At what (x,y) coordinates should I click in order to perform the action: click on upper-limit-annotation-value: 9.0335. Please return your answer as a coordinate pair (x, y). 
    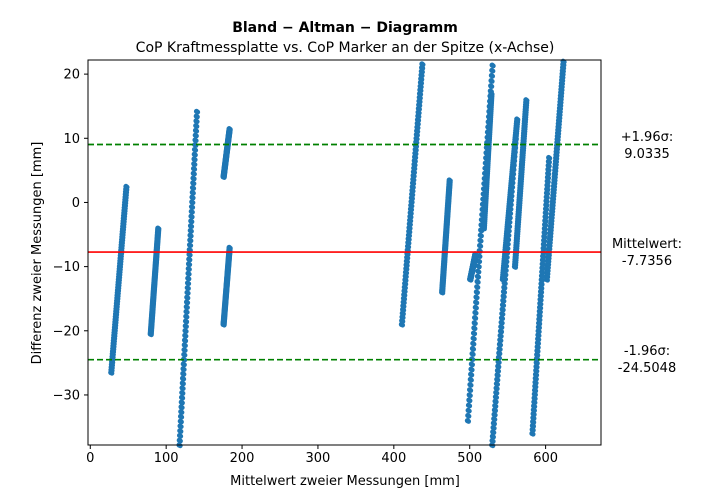
    Looking at the image, I should click on (647, 154).